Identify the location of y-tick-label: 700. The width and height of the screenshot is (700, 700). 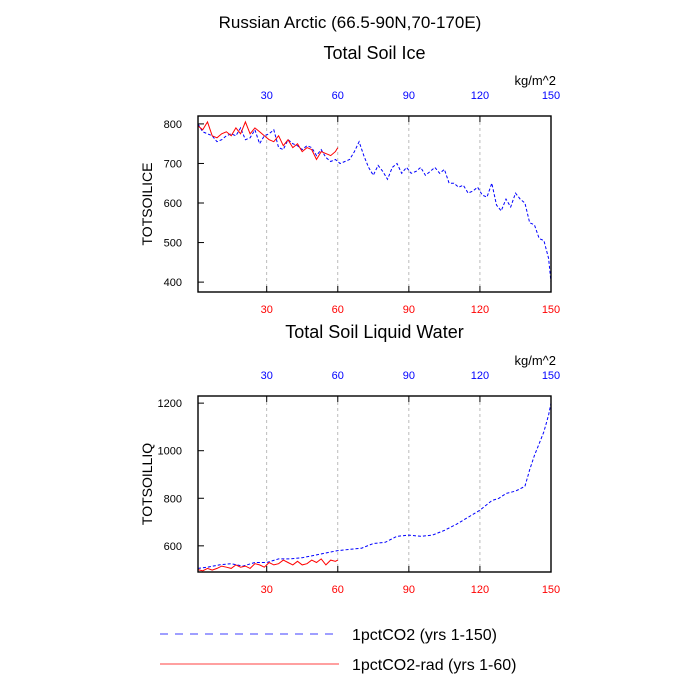
(173, 164).